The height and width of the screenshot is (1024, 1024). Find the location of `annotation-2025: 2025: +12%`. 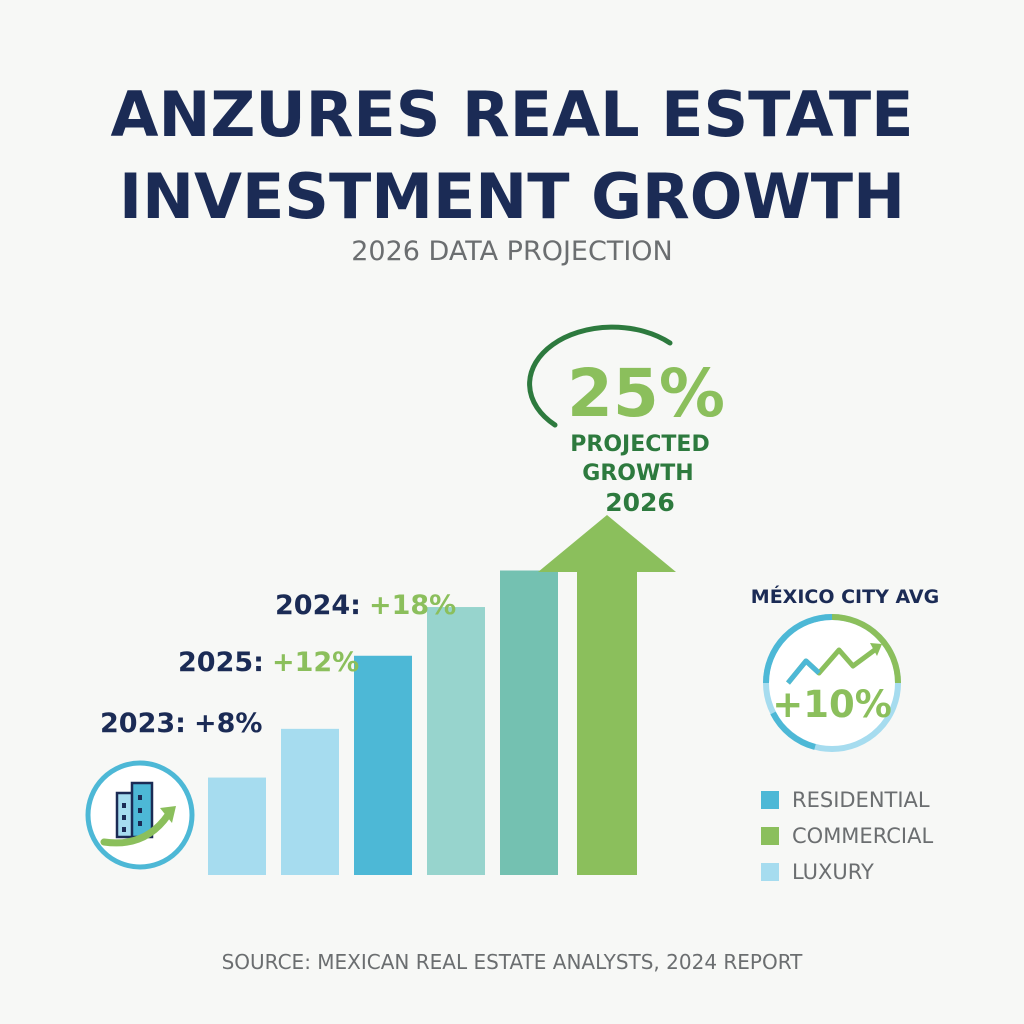

annotation-2025: 2025: +12% is located at coordinates (268, 662).